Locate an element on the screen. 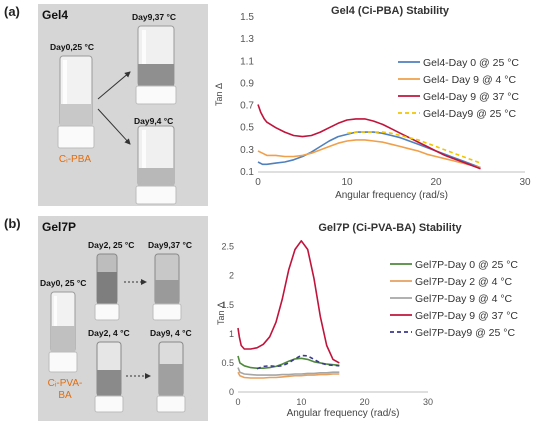 This screenshot has width=550, height=429. sample-label-b-line2: BA is located at coordinates (65, 395).